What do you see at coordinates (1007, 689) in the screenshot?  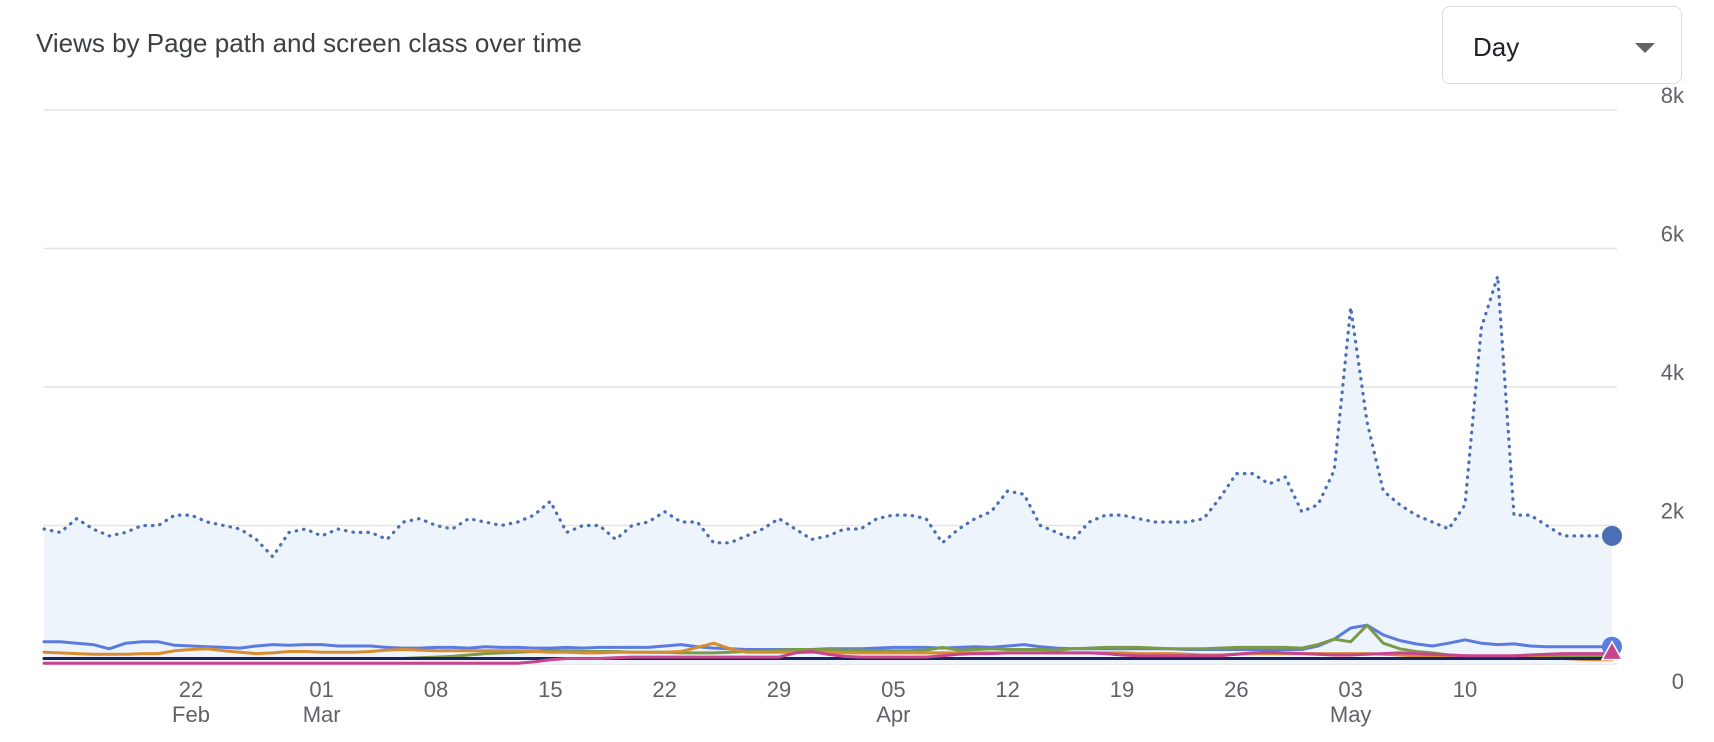 I see `x-tick-label: 12` at bounding box center [1007, 689].